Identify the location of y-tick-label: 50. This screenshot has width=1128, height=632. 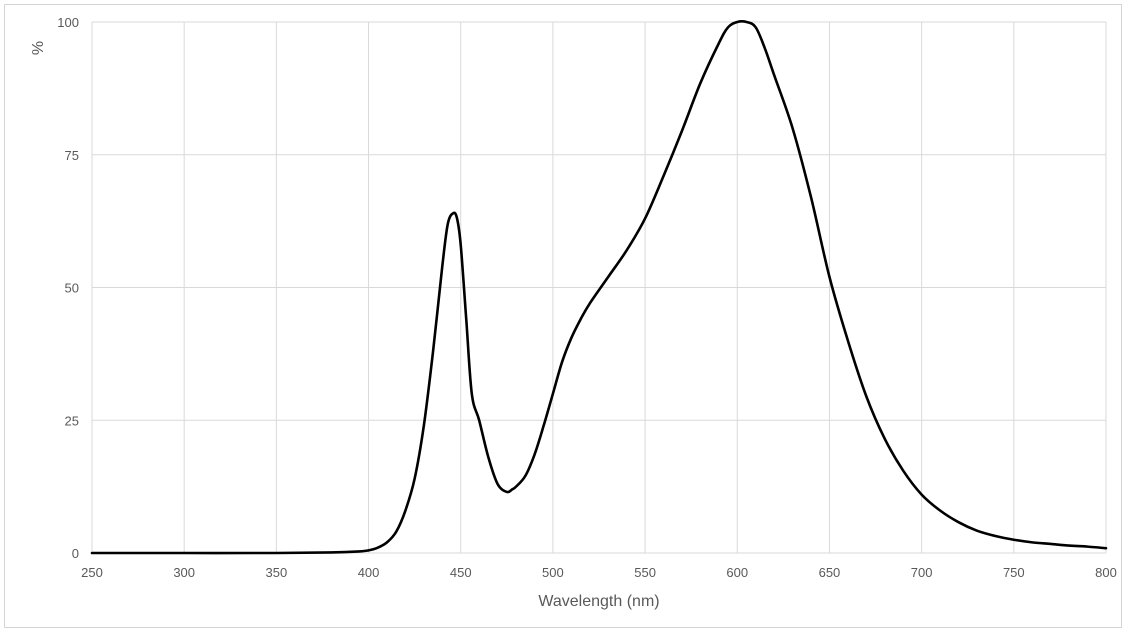
(72, 288).